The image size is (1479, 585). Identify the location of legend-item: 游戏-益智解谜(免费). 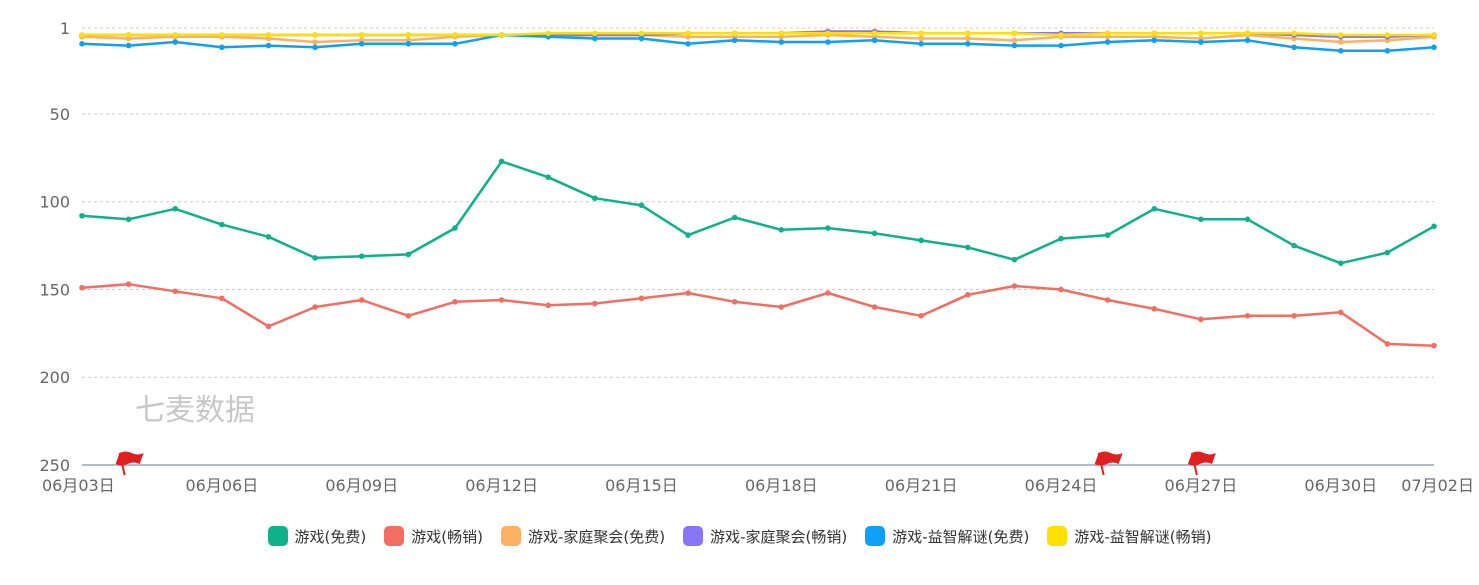
(947, 536).